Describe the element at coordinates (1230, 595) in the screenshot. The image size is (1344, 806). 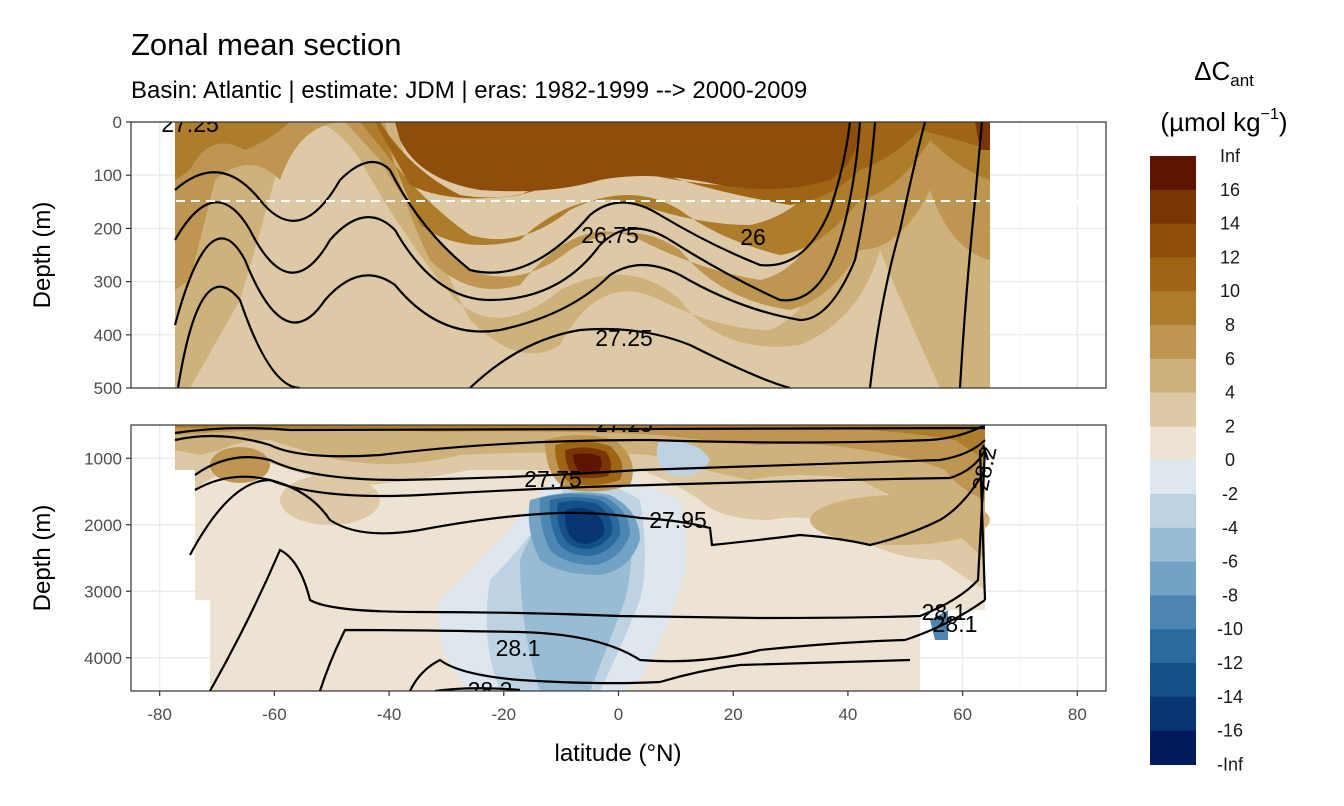
I see `legend-label: -8` at that location.